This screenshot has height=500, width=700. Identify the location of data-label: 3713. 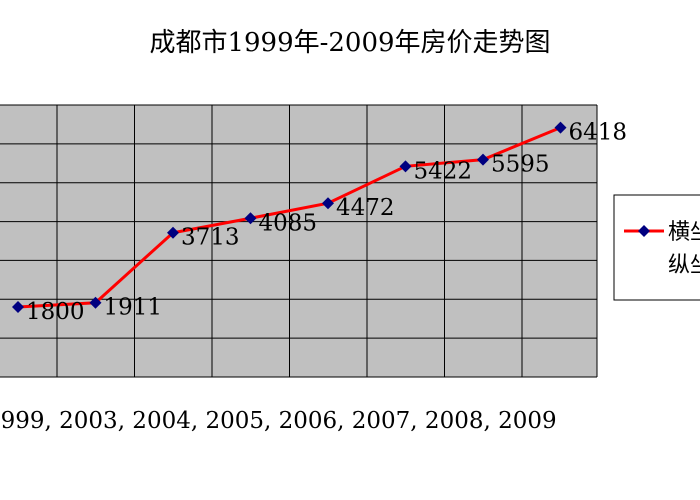
(210, 238).